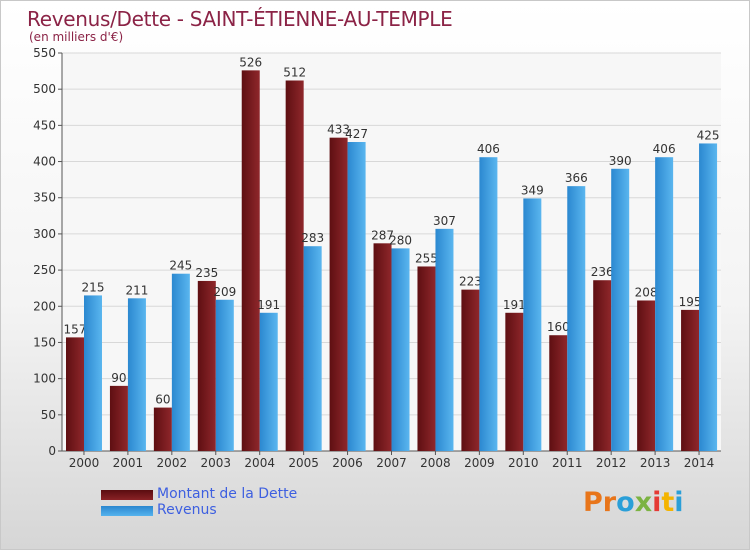 This screenshot has height=550, width=750. Describe the element at coordinates (479, 463) in the screenshot. I see `x-tick-label: 2009` at that location.